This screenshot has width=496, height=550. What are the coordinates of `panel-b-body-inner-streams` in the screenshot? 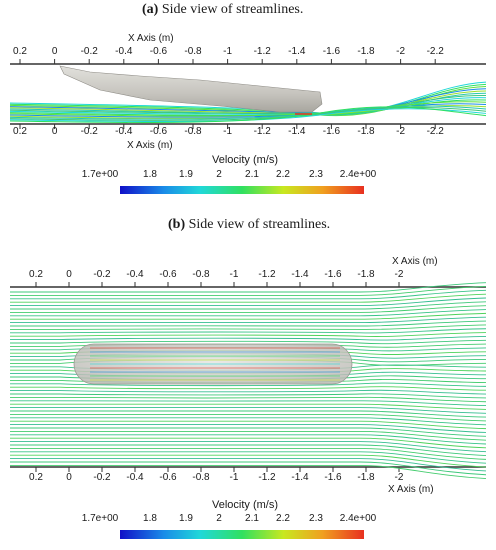 It's located at (215, 364).